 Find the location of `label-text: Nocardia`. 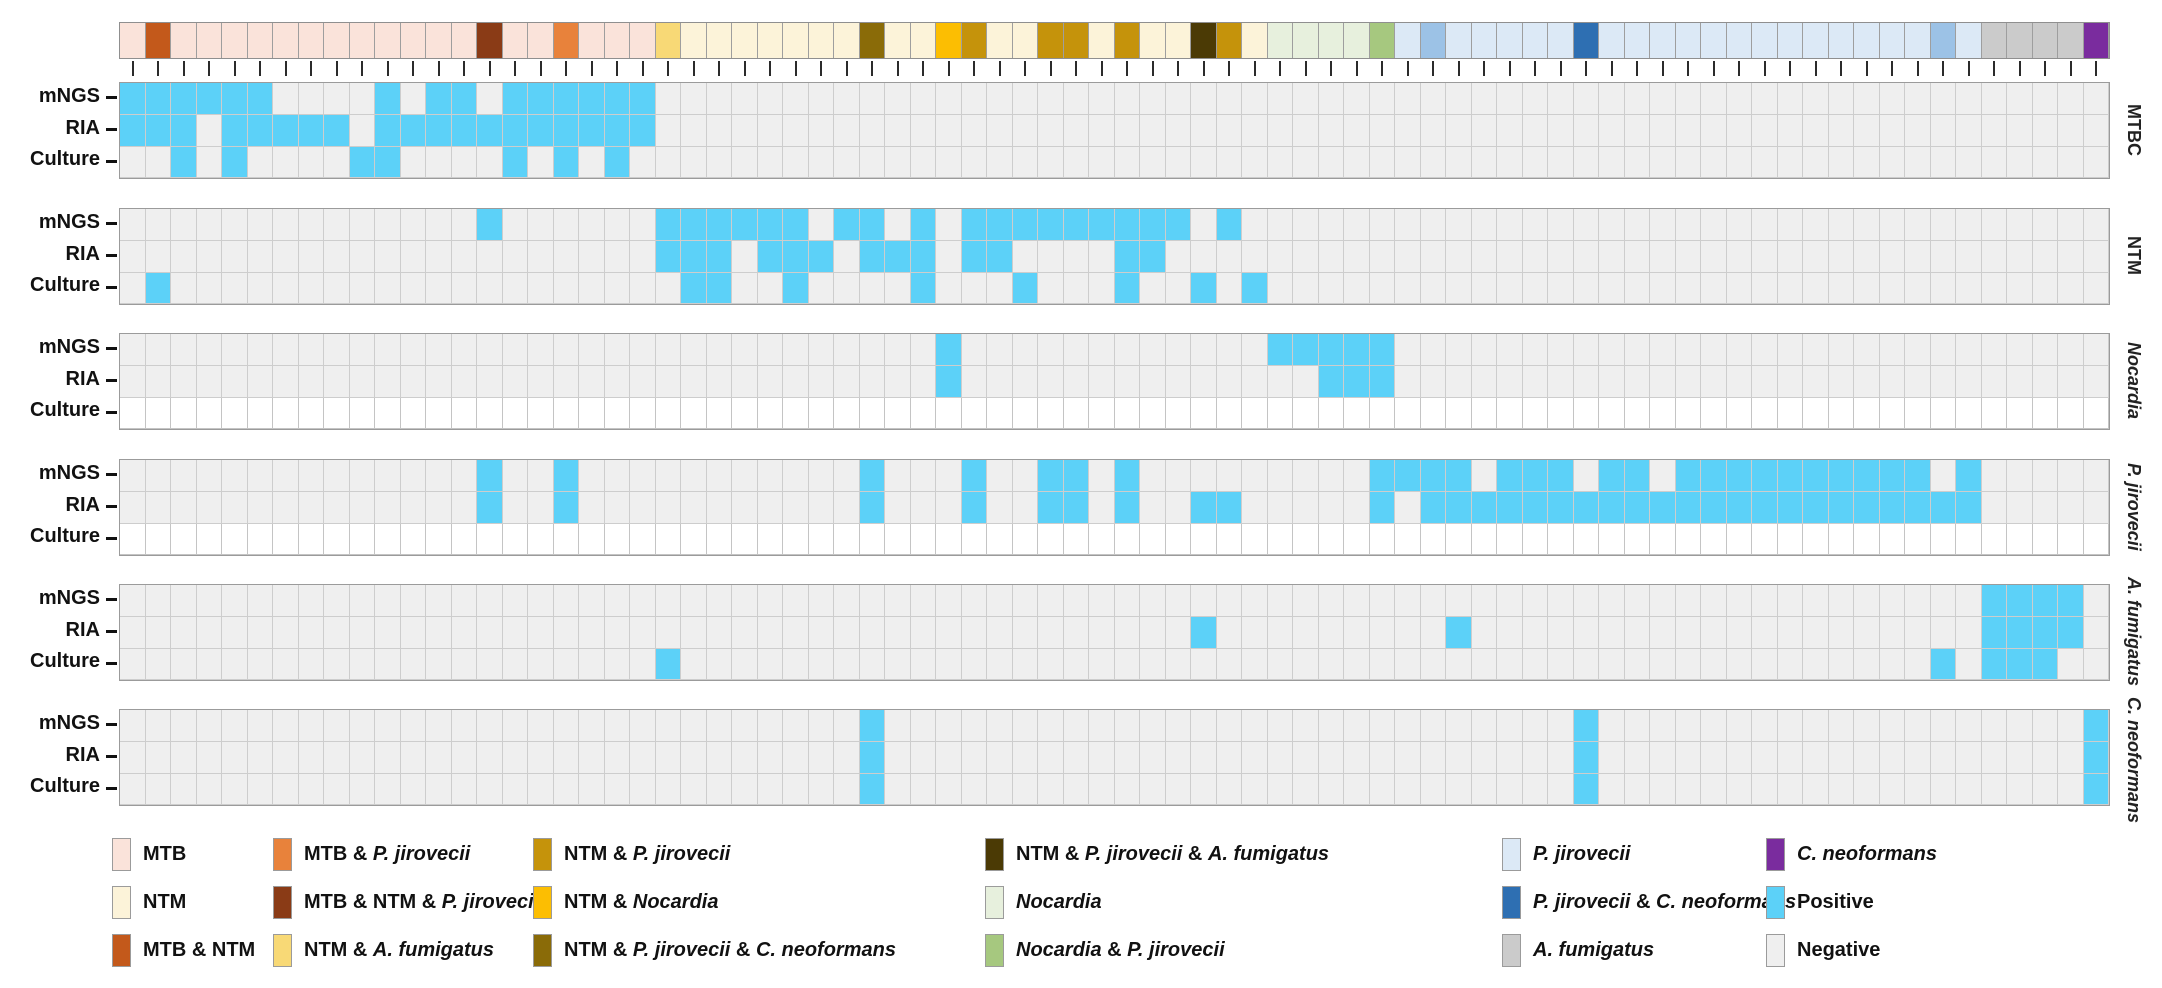

label-text: Nocardia is located at coordinates (1059, 950).